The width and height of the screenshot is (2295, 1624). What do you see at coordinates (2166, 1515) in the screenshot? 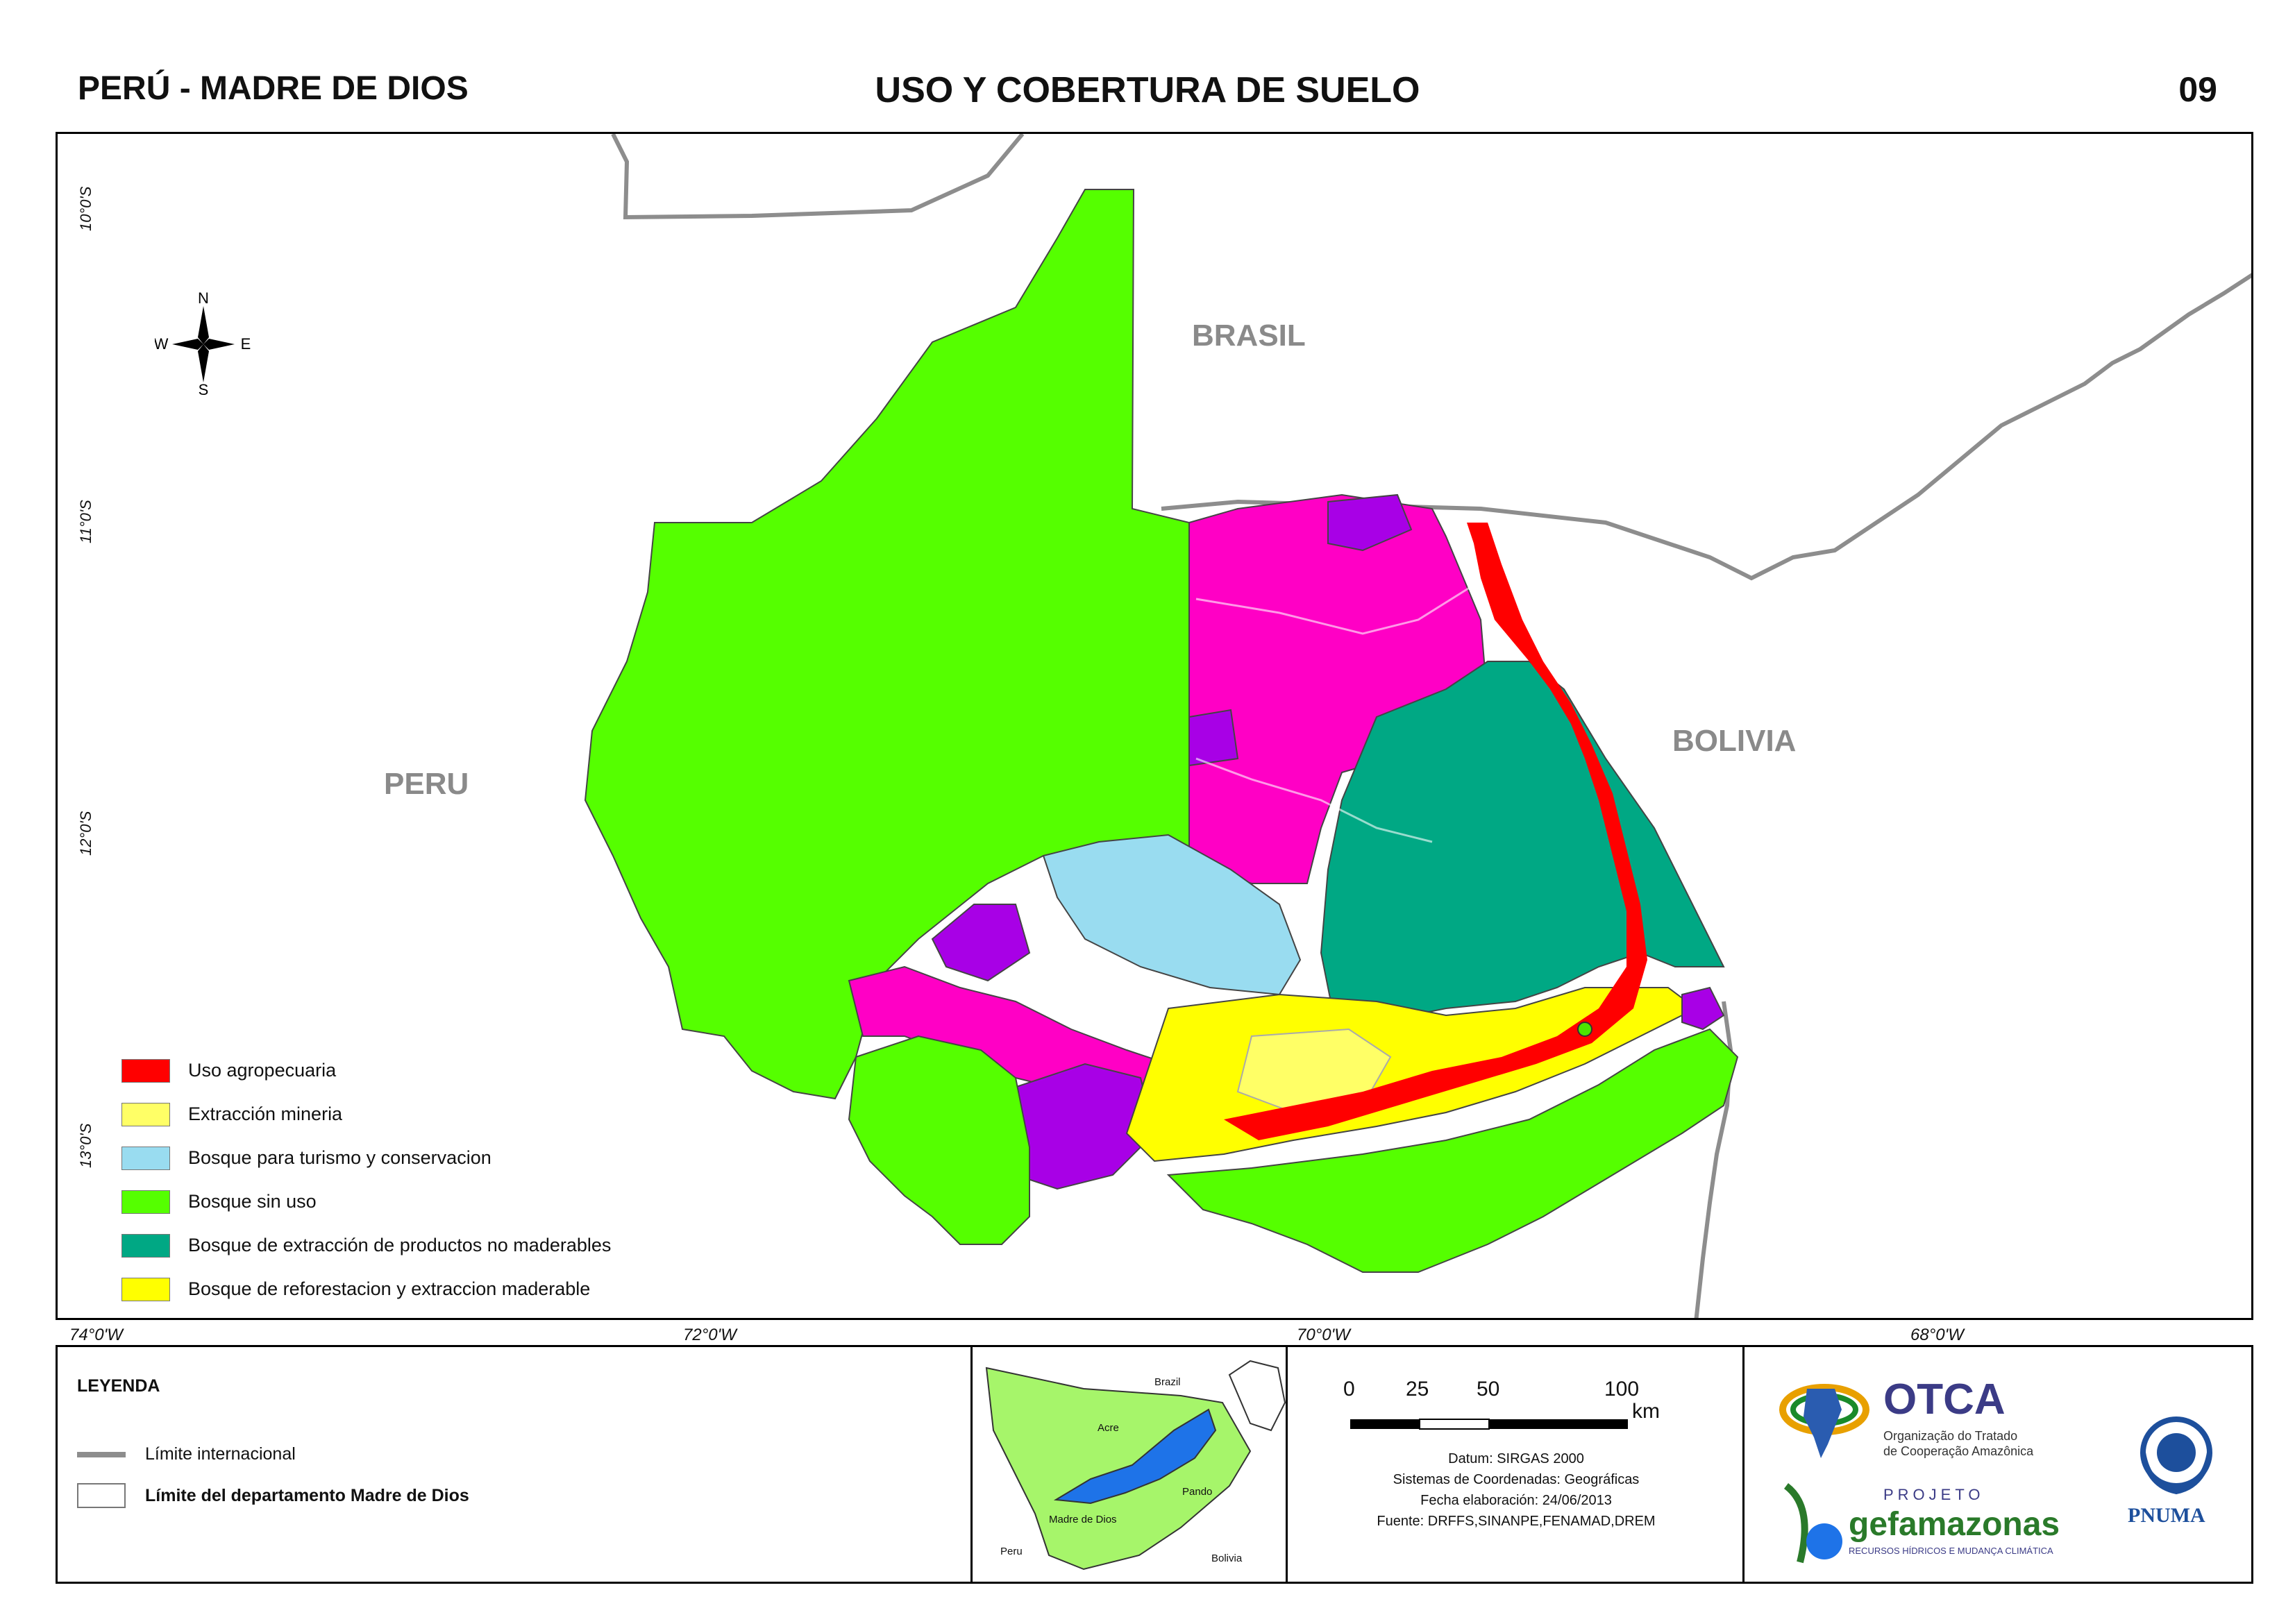
I see `pnuma-logo-text: PNUMA` at bounding box center [2166, 1515].